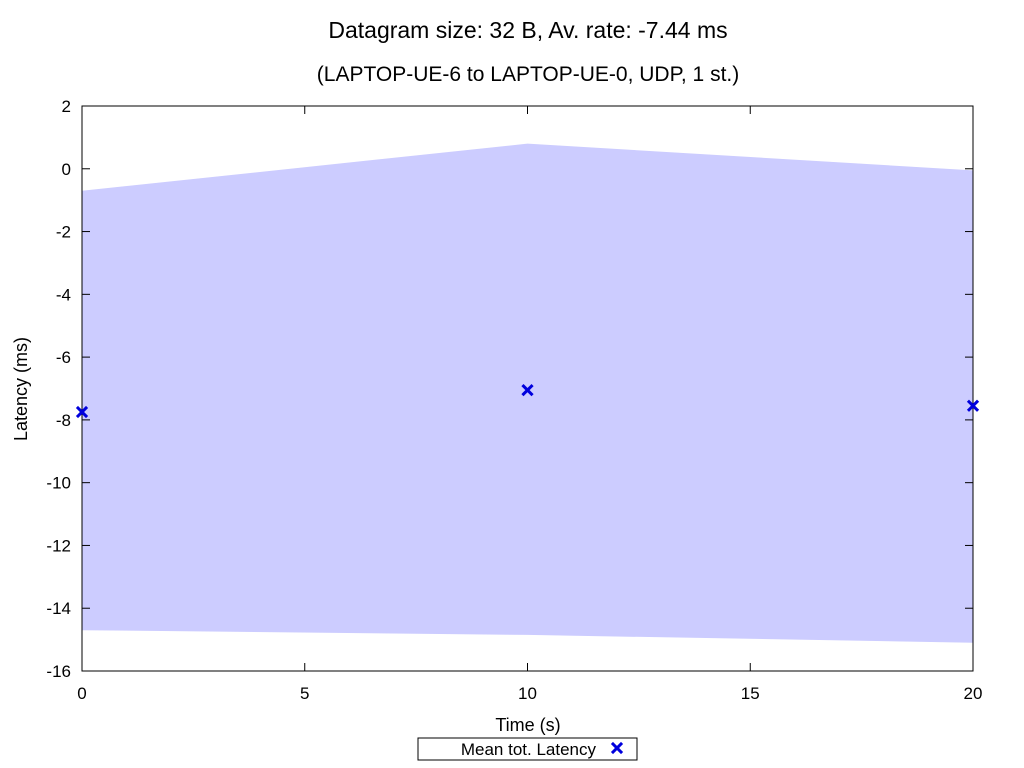  I want to click on legend-label: Mean tot. Latency, so click(529, 749).